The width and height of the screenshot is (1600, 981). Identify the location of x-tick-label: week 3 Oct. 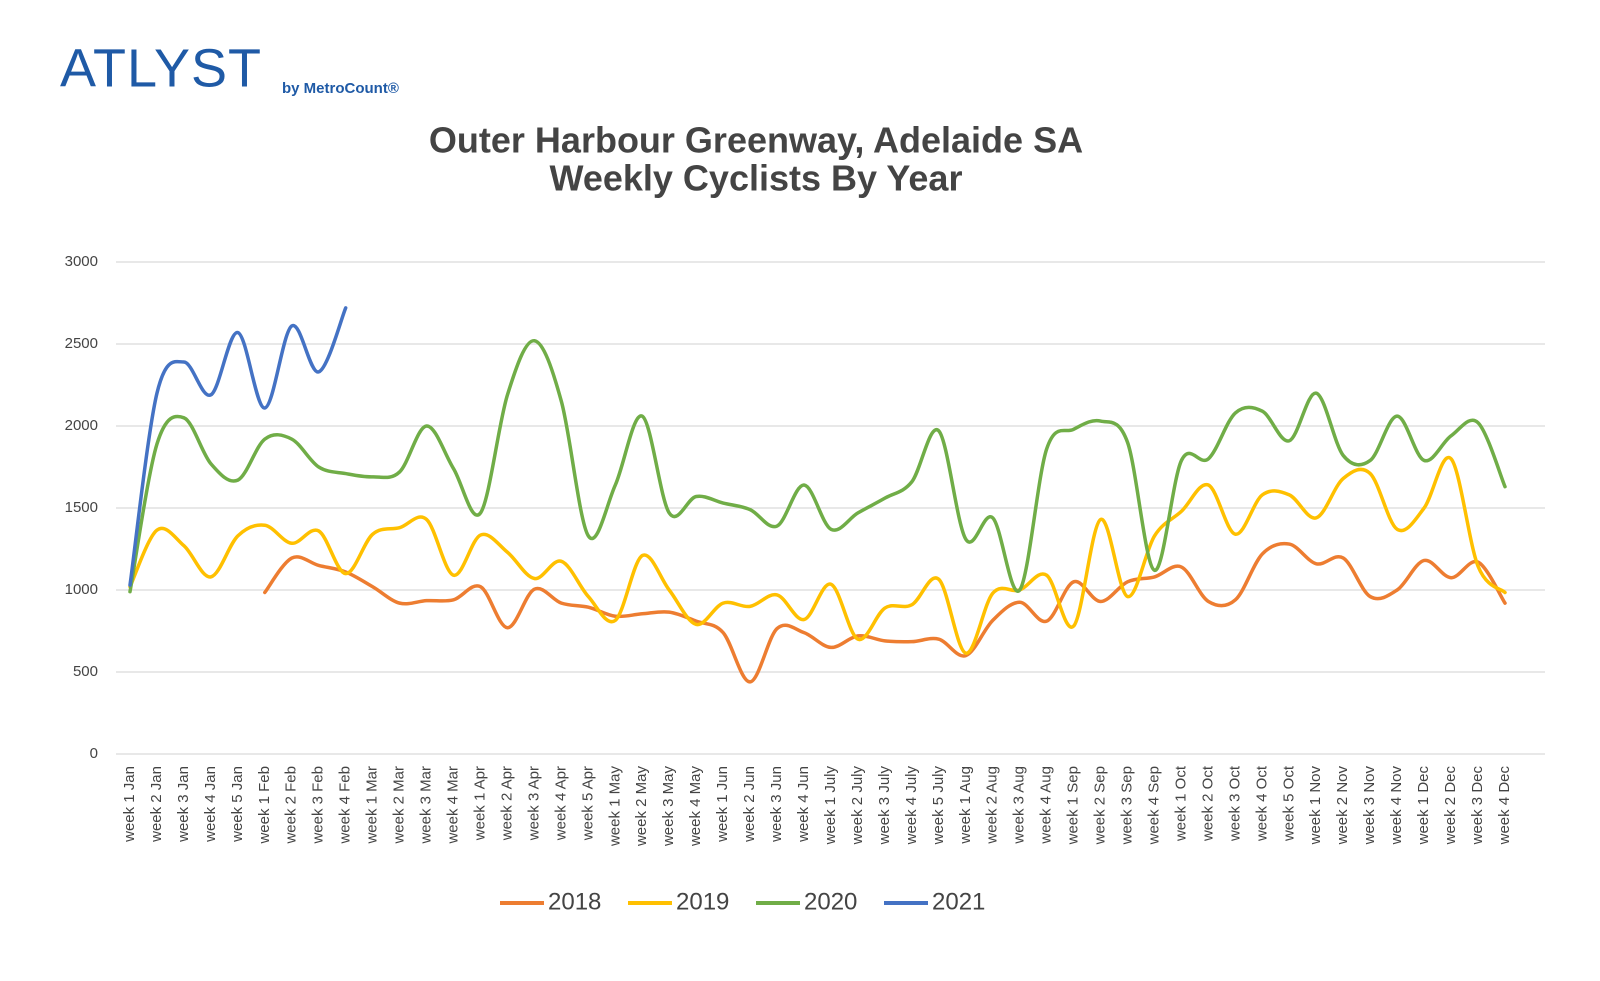
(1234, 803).